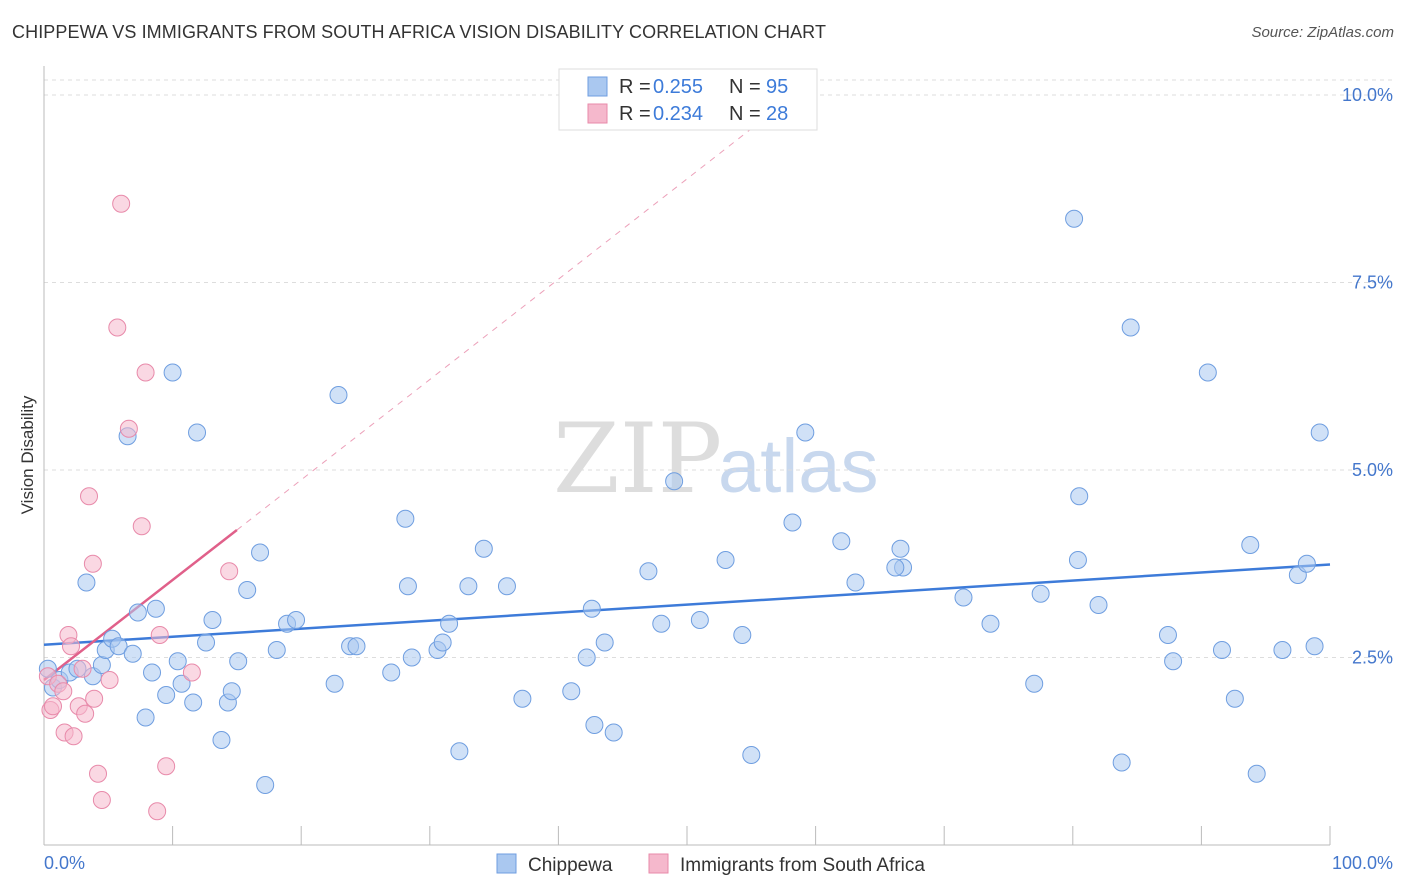 The height and width of the screenshot is (892, 1406). I want to click on legend-r-label-2: R =, so click(635, 114).